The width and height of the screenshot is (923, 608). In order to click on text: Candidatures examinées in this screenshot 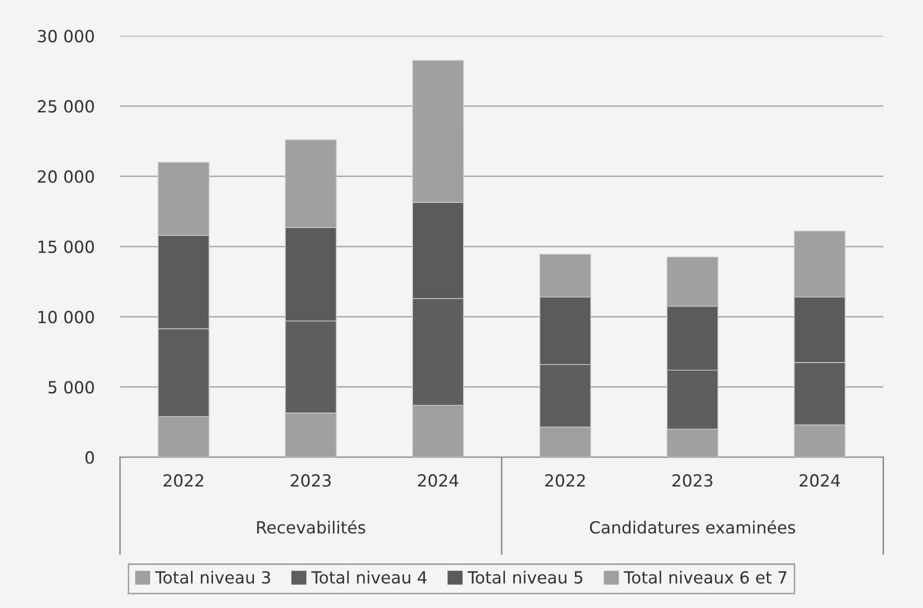, I will do `click(693, 527)`.